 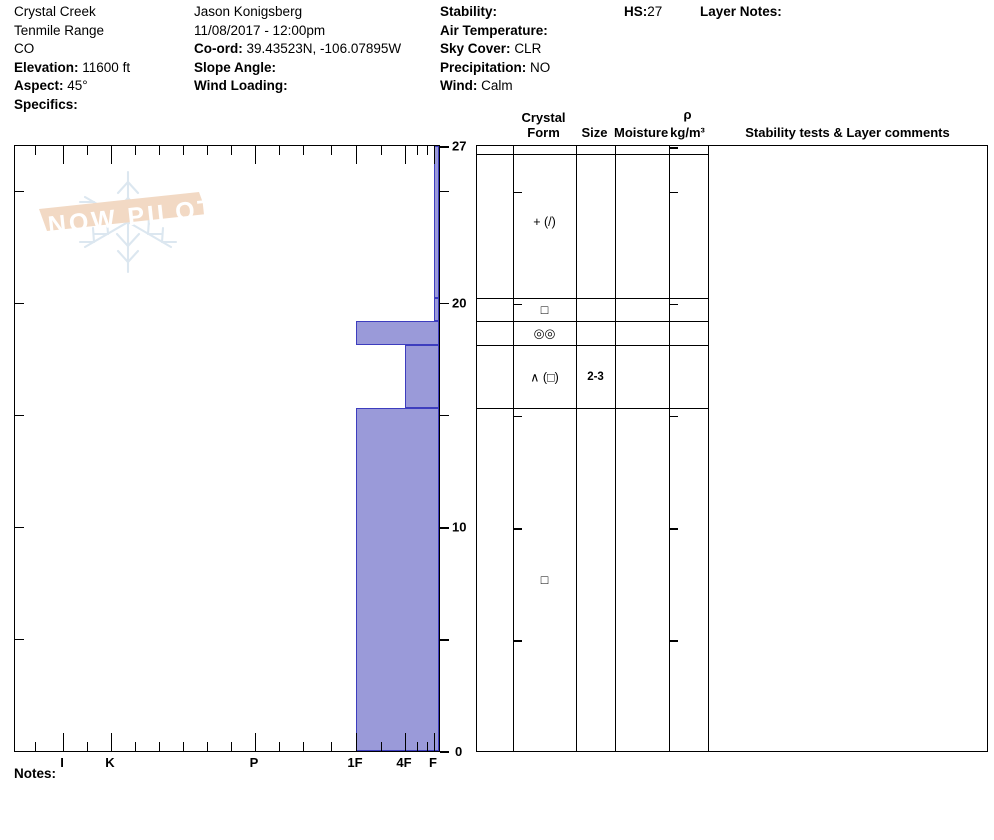 I want to click on wind-loading-label: Wind Loading:, so click(x=241, y=85).